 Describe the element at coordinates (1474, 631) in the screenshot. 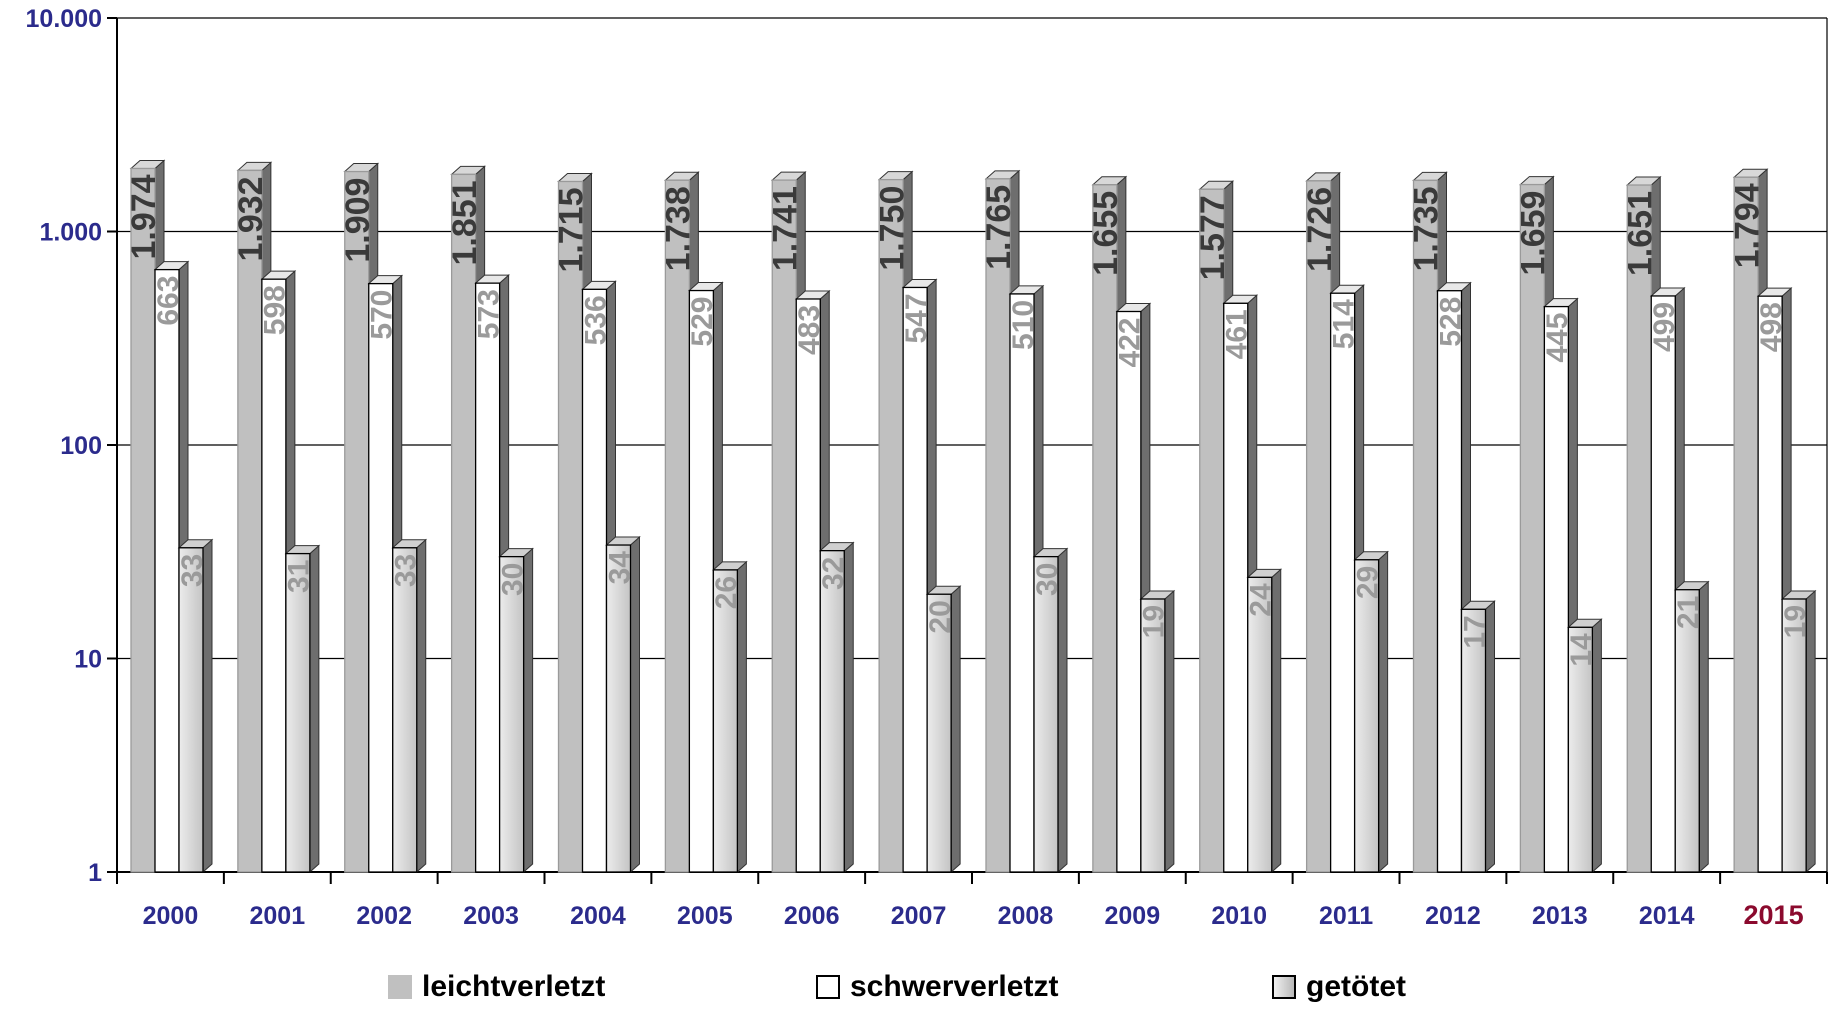

I see `data-label: 17` at that location.